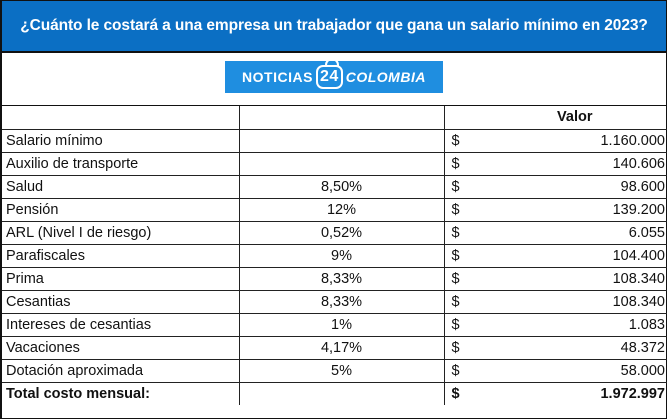 The width and height of the screenshot is (667, 419). What do you see at coordinates (341, 118) in the screenshot?
I see `header-cell-porcentaje` at bounding box center [341, 118].